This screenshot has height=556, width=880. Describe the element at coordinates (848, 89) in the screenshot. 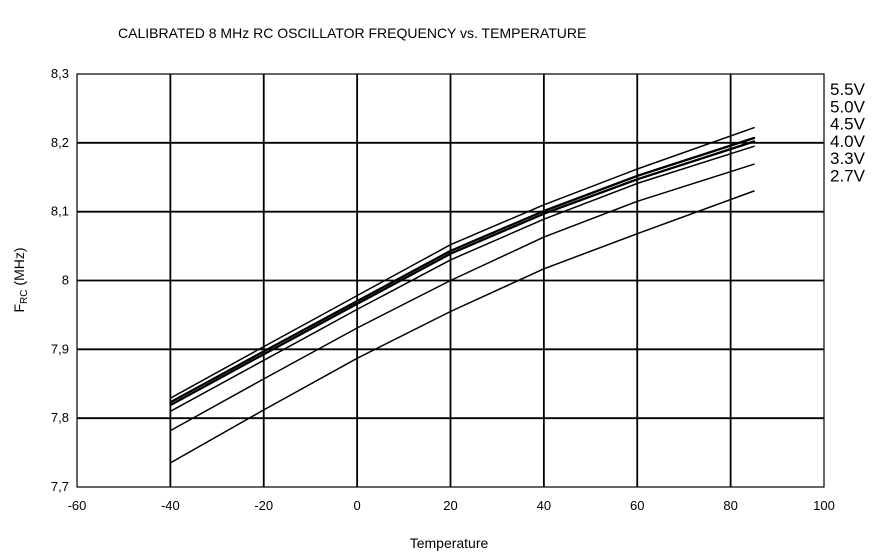

I see `legend-label: 5.5V` at that location.